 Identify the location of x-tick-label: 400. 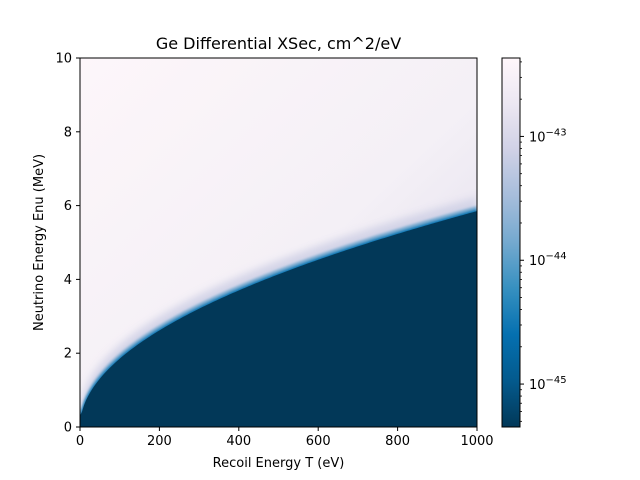
(238, 441).